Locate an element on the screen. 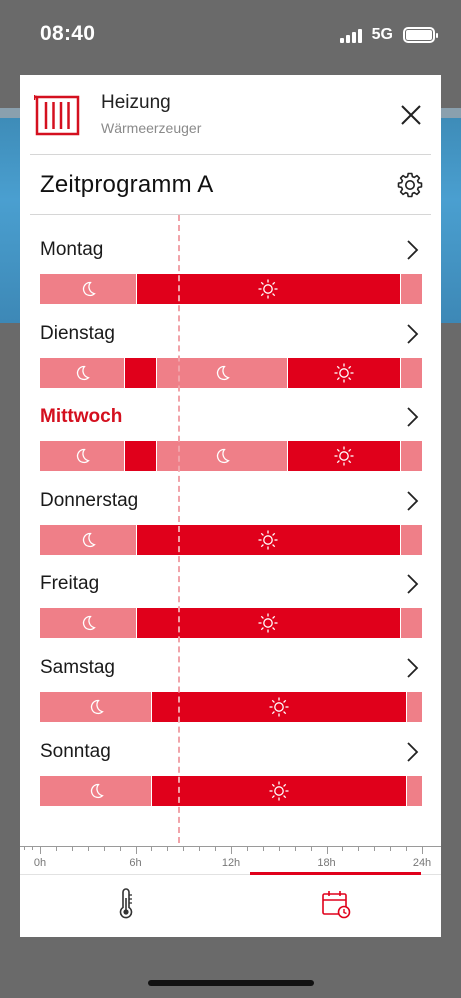 This screenshot has height=998, width=461. day-name: Donnerstag is located at coordinates (89, 500).